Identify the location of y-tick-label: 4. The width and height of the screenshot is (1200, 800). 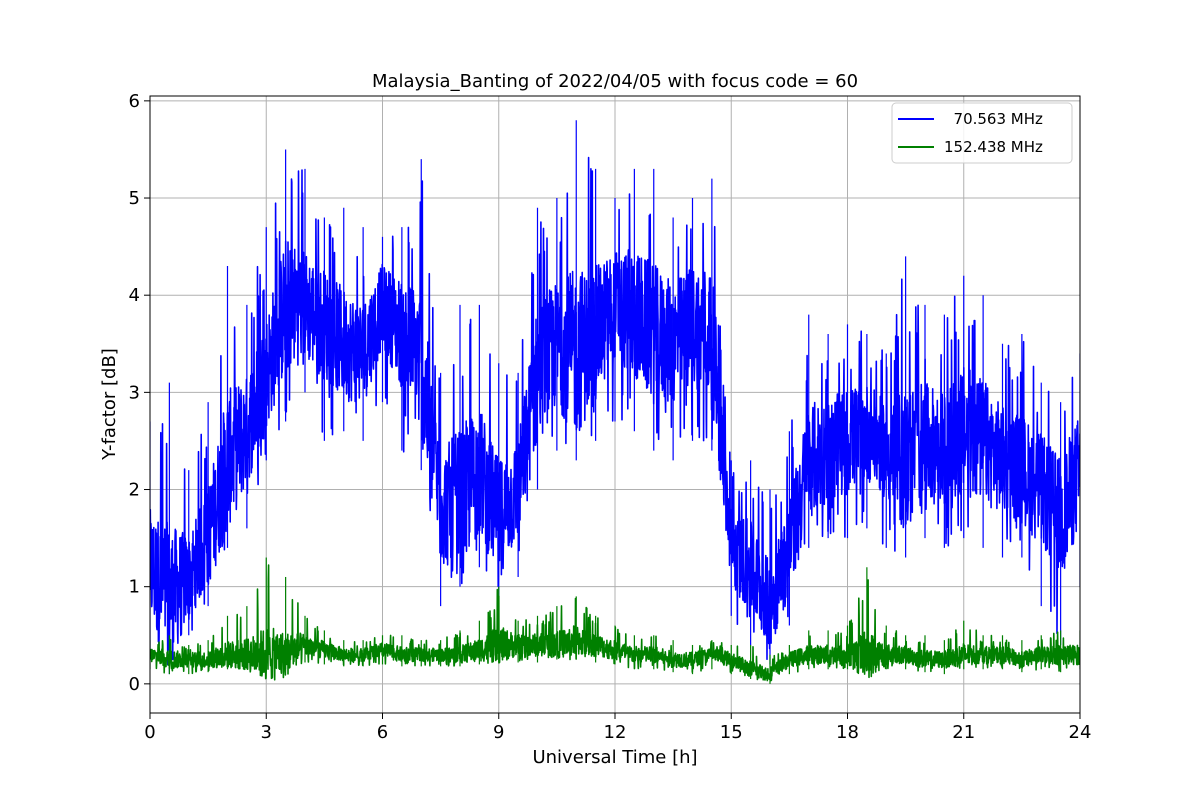
(134, 295).